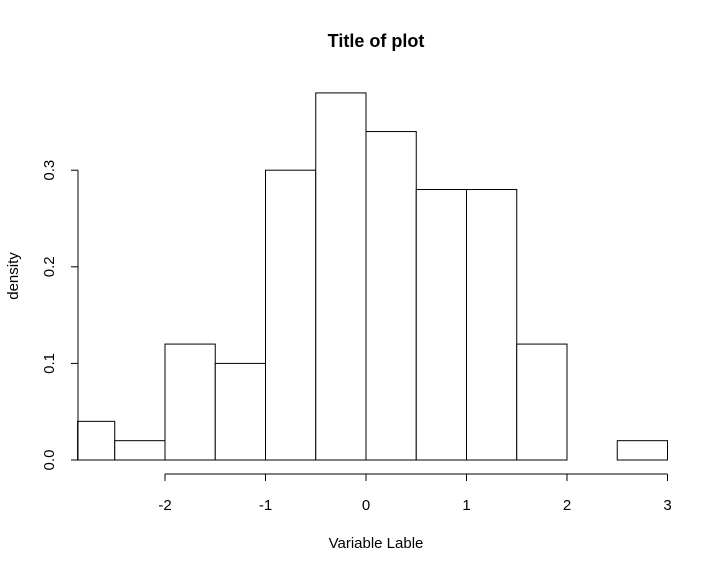 This screenshot has height=573, width=714. What do you see at coordinates (366, 505) in the screenshot?
I see `x-tick-label: 0` at bounding box center [366, 505].